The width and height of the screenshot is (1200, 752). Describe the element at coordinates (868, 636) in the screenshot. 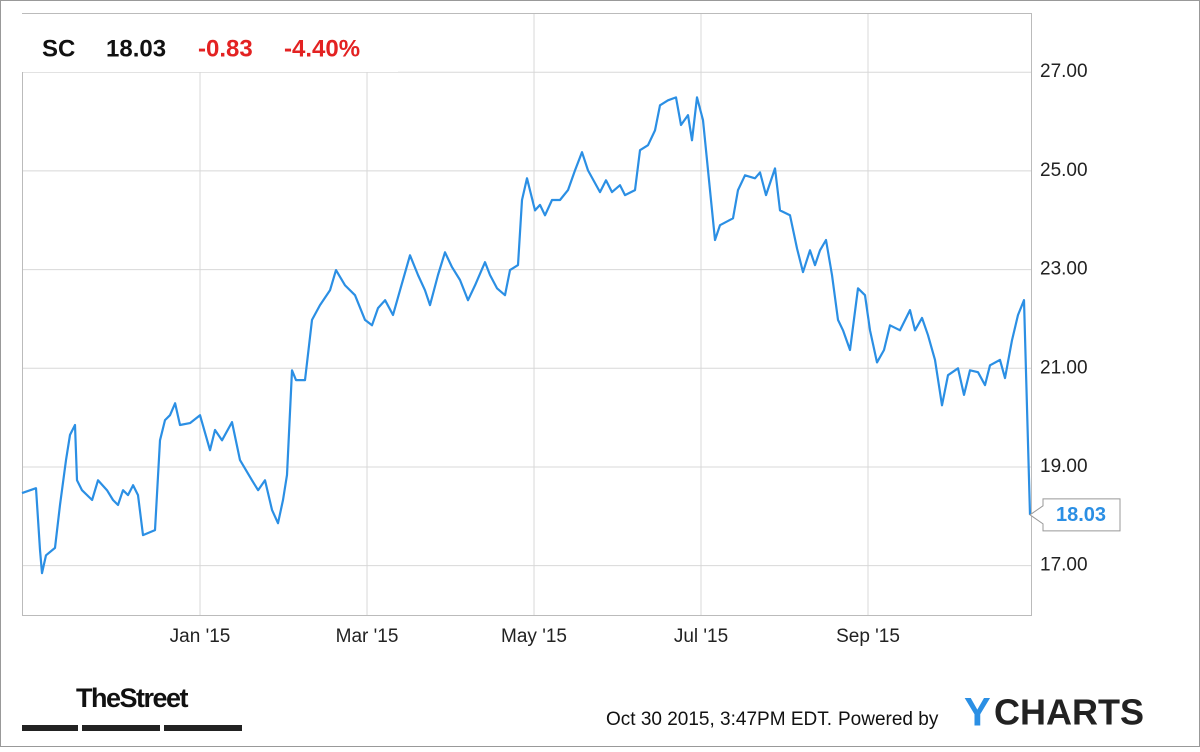

I see `x-tick-label: Sep '15` at that location.